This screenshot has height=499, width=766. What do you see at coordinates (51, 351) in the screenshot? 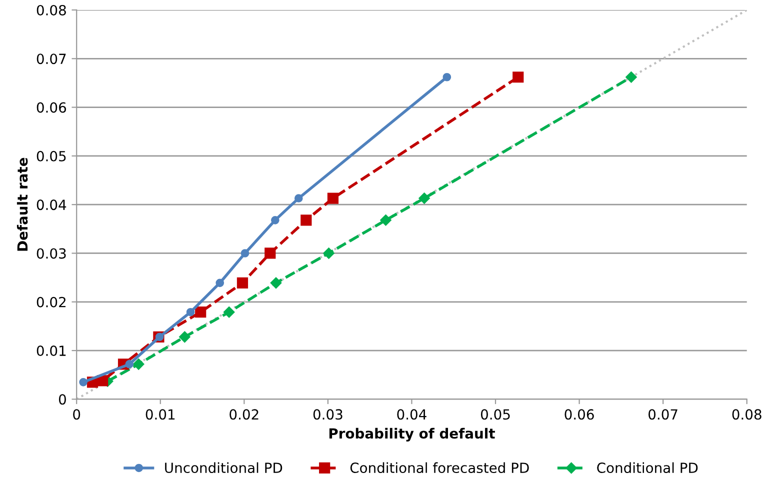
I see `y-tick-label: 0.01` at bounding box center [51, 351].